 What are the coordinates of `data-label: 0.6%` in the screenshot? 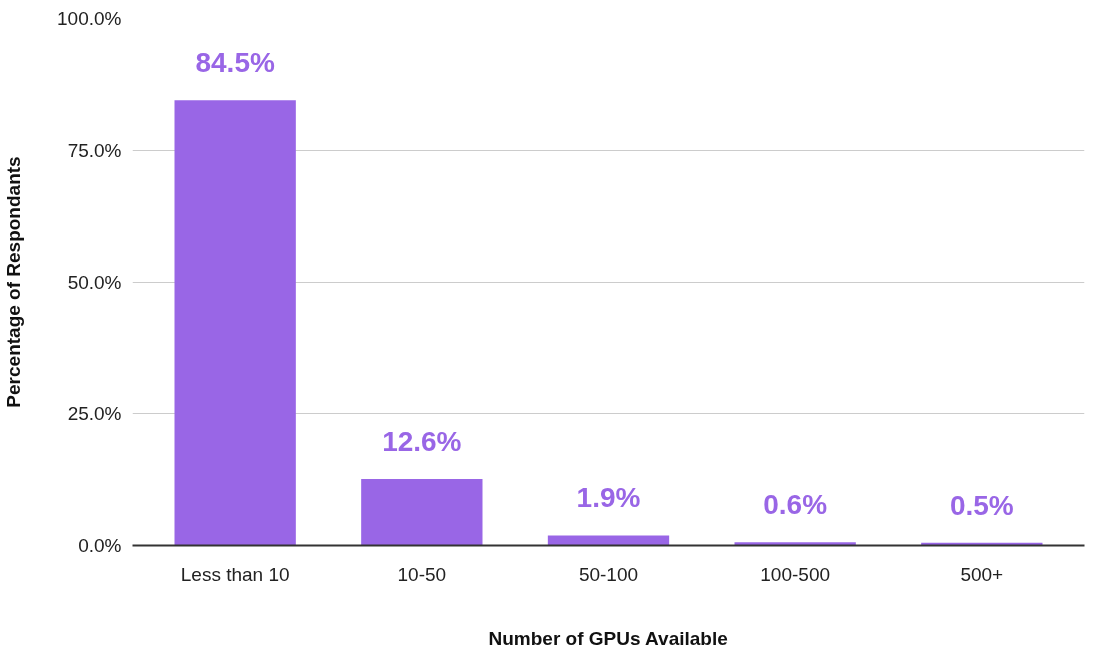 It's located at (795, 505).